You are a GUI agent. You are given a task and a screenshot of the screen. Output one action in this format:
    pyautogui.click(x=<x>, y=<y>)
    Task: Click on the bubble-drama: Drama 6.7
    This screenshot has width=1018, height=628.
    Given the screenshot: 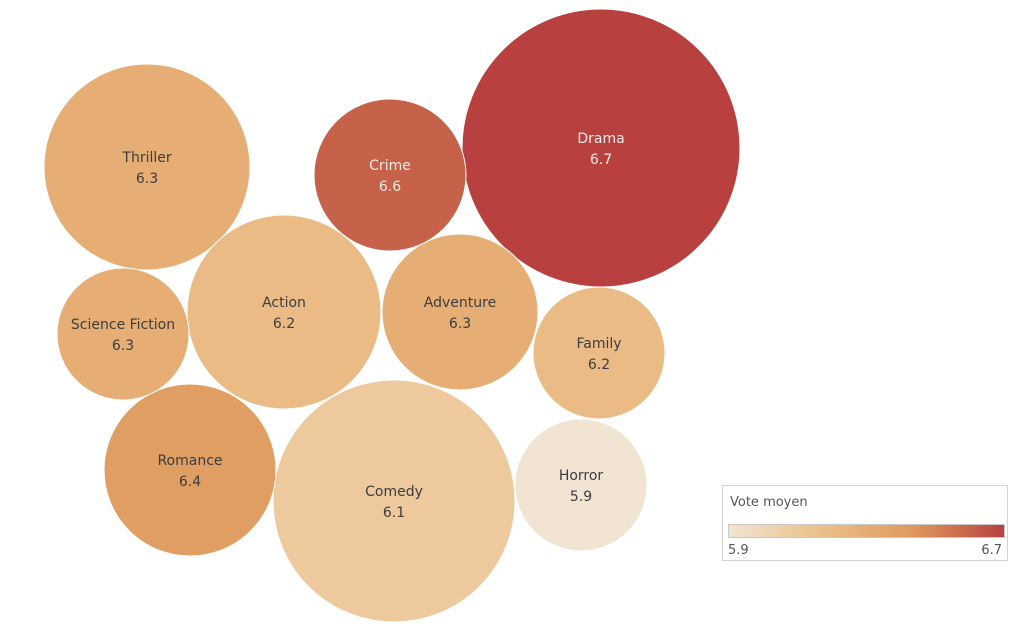 What is the action you would take?
    pyautogui.click(x=601, y=148)
    